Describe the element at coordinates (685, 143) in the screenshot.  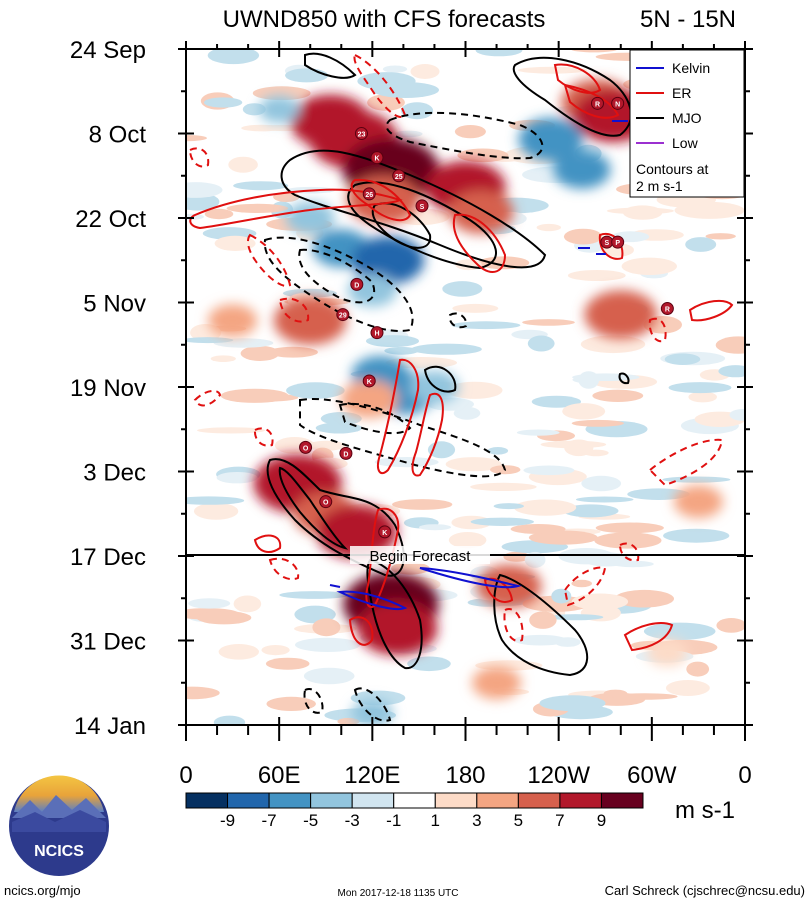
I see `legend-label-low: Low` at that location.